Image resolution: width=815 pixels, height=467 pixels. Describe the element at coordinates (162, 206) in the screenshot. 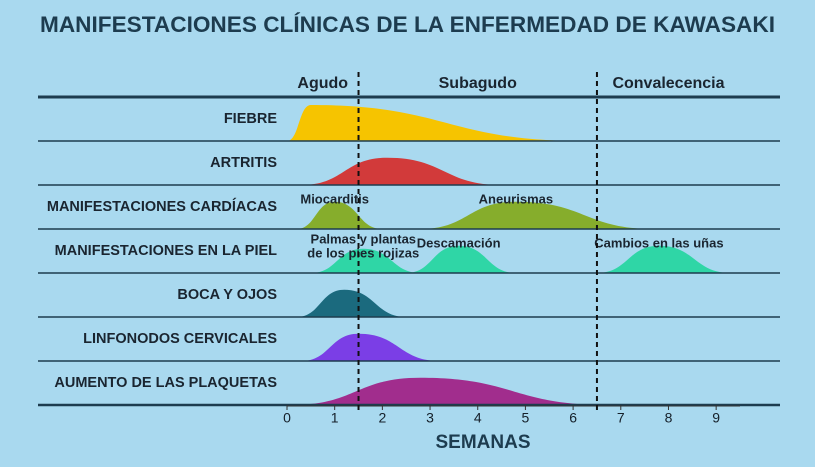

I see `row-label: MANIFESTACIONES CARDÍACAS` at that location.